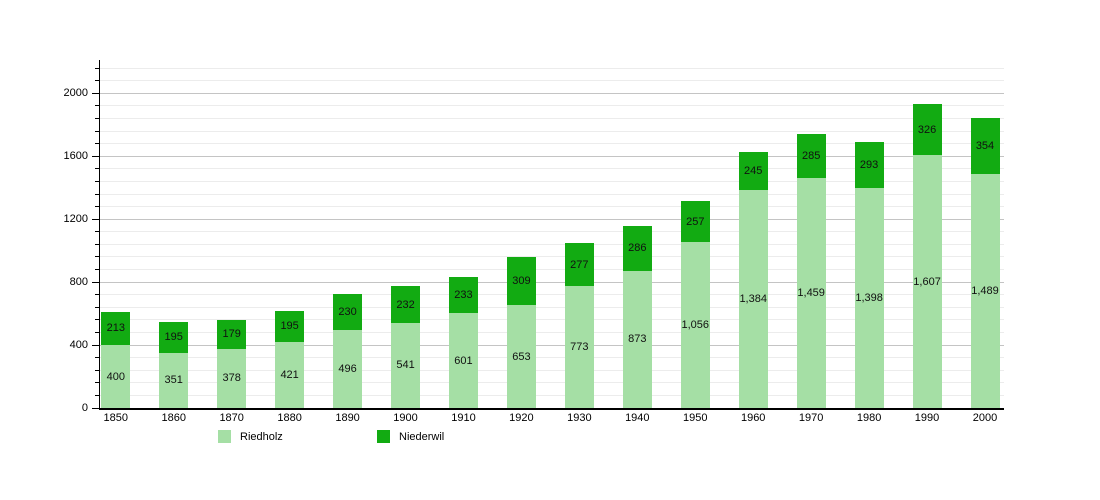  I want to click on bar-1900-niederwil, so click(406, 304).